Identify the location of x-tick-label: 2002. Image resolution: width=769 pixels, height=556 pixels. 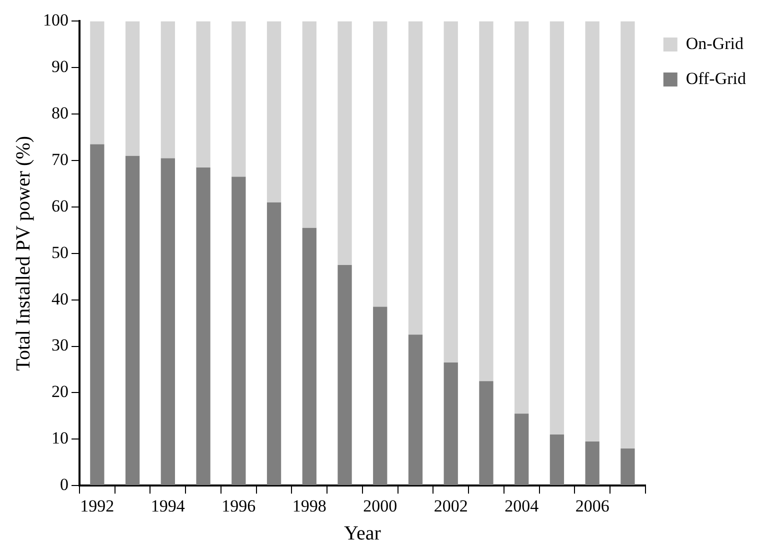
(451, 506).